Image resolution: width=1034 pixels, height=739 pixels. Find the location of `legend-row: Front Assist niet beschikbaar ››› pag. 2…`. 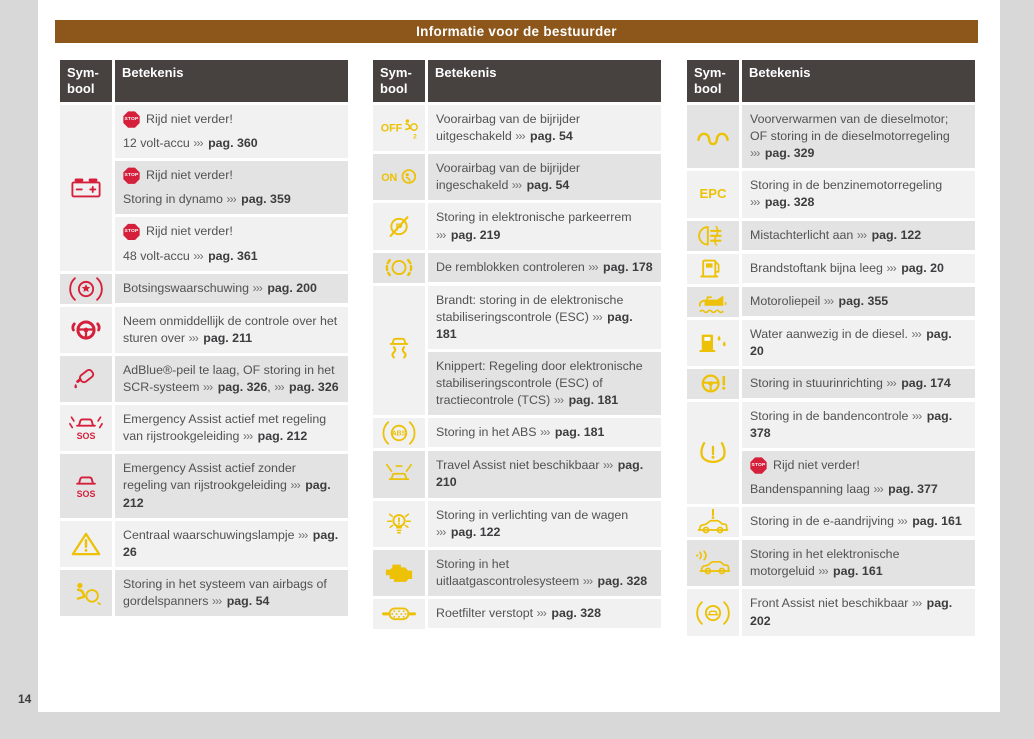

legend-row: Front Assist niet beschikbaar ››› pag. 2… is located at coordinates (831, 612).